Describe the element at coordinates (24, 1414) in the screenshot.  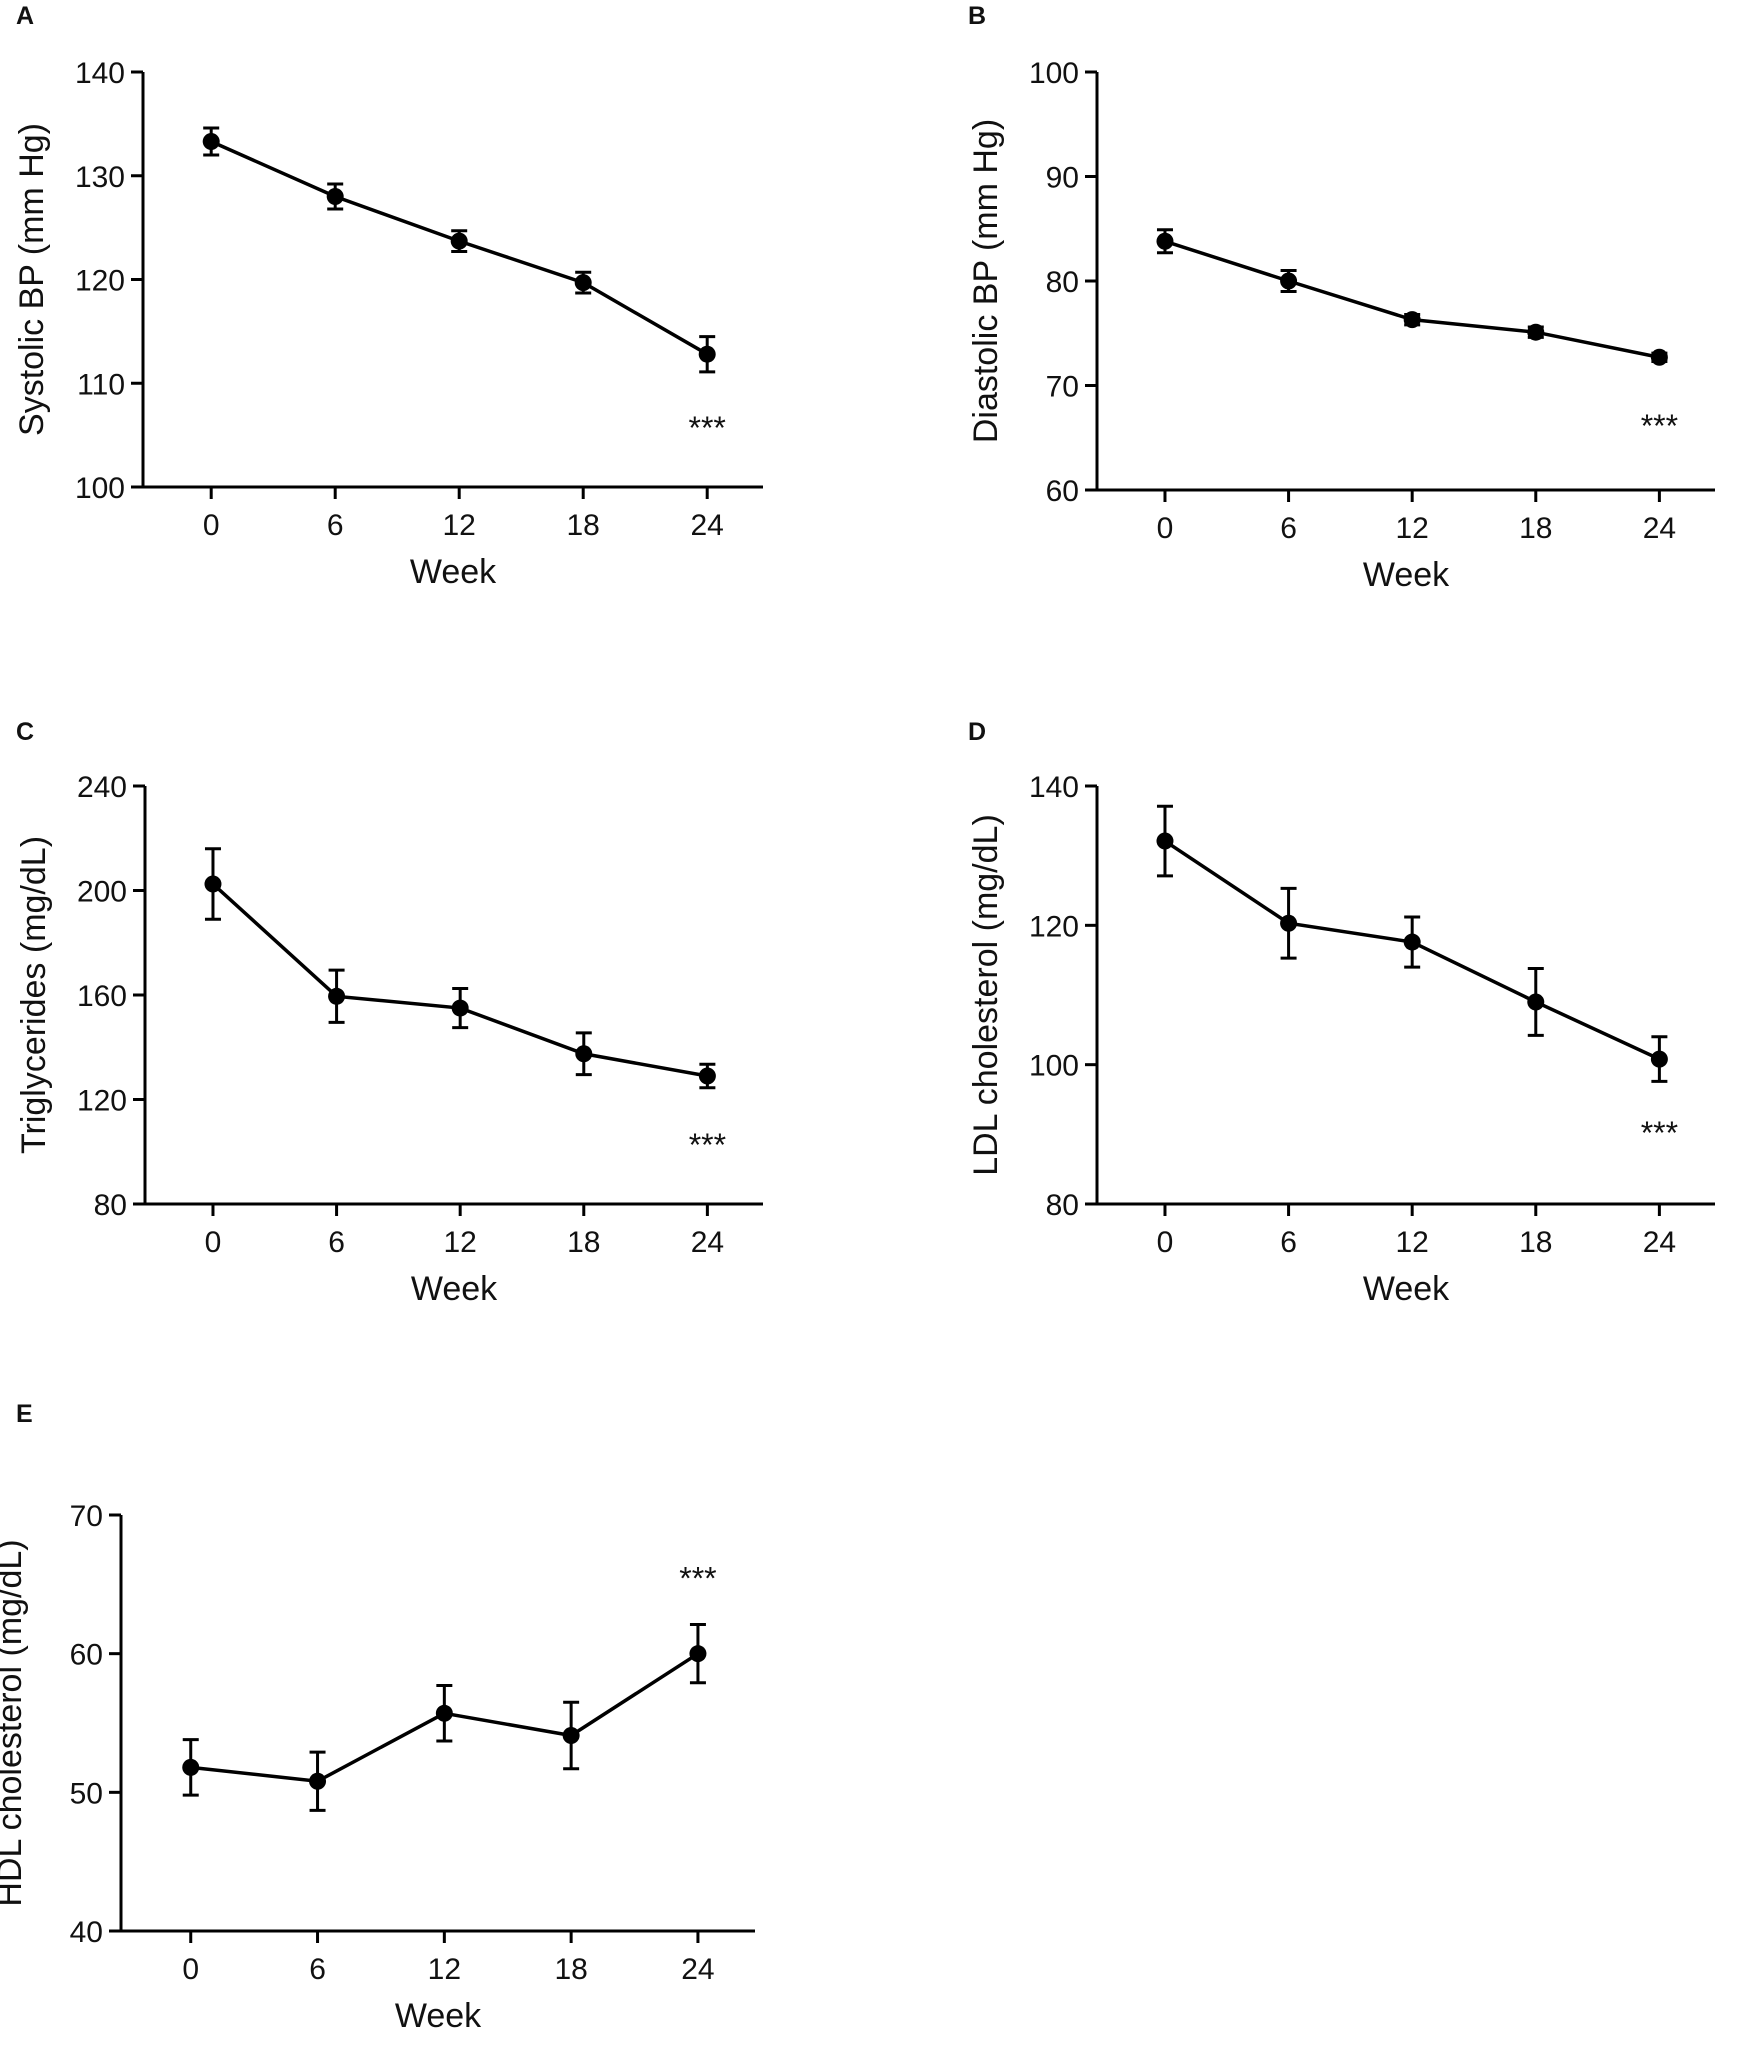
I see `panel-letter: E` at that location.